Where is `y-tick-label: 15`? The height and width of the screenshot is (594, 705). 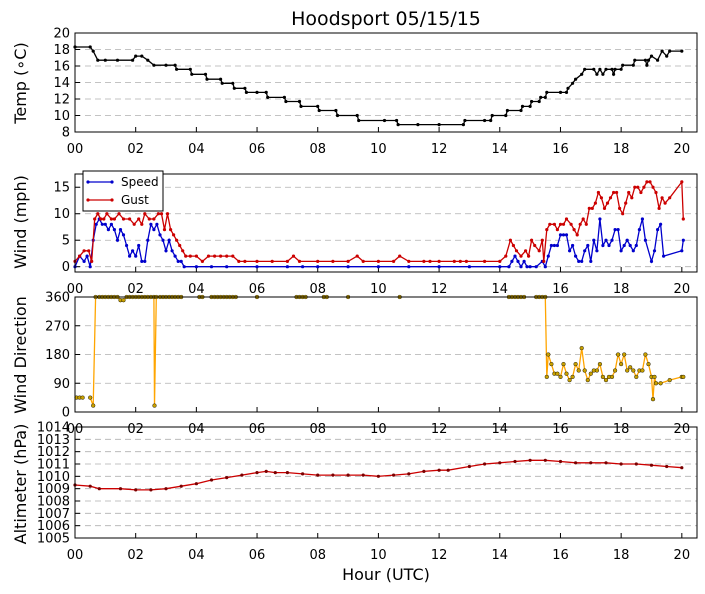
y-tick-label: 15 is located at coordinates (61, 188).